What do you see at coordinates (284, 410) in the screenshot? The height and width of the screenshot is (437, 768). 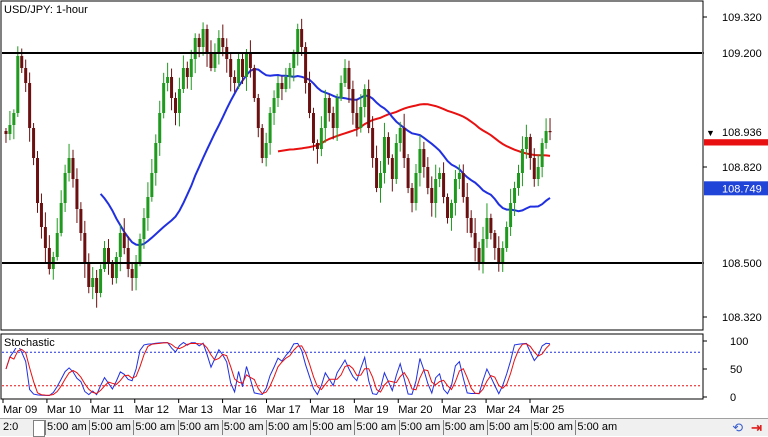 I see `x-tick-label: Mar 17` at bounding box center [284, 410].